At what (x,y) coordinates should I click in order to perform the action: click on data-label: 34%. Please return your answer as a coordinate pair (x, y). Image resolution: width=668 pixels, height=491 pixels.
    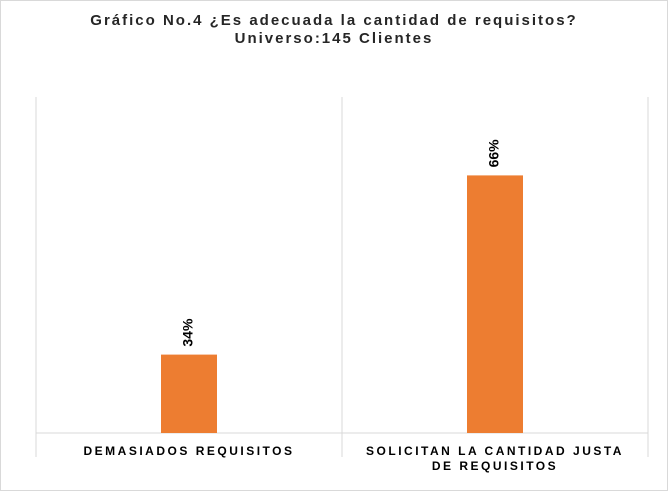
    Looking at the image, I should click on (188, 332).